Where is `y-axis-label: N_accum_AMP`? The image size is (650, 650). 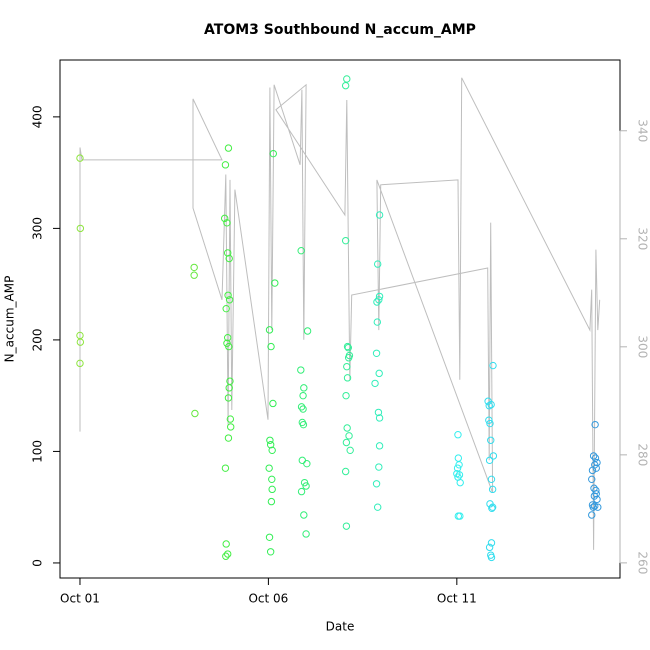
y-axis-label: N_accum_AMP is located at coordinates (10, 319).